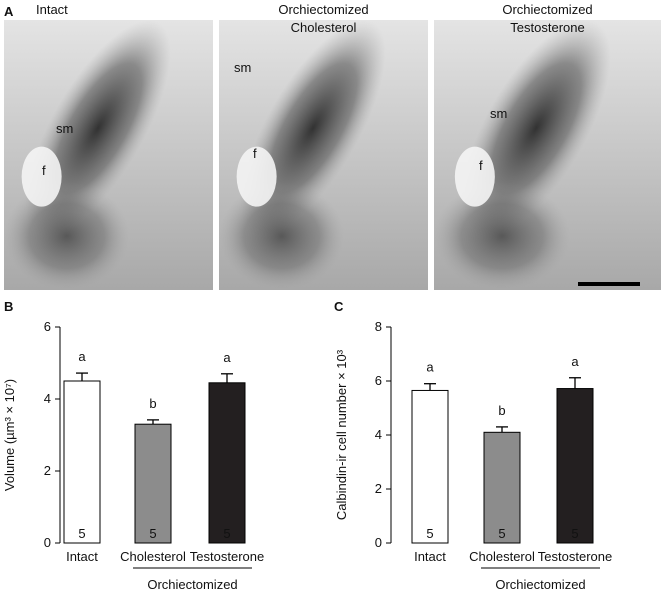 The image size is (661, 595). I want to click on y-axis-title: Calbindin-ir cell number × 10³, so click(341, 434).